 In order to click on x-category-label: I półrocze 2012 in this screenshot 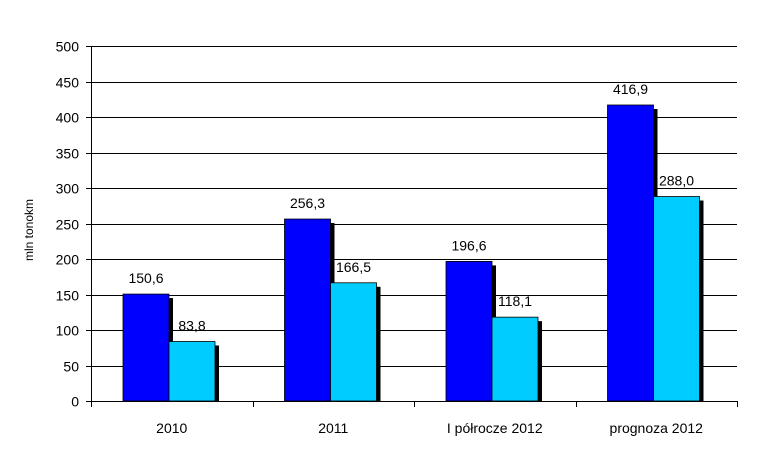, I will do `click(495, 428)`.